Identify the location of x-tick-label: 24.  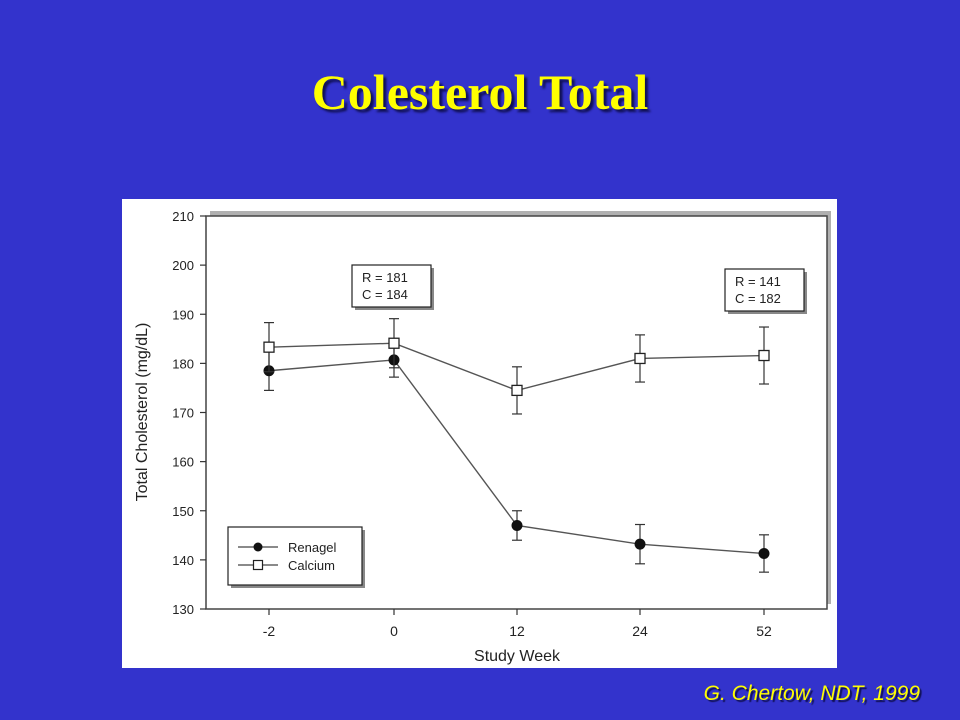
(640, 631).